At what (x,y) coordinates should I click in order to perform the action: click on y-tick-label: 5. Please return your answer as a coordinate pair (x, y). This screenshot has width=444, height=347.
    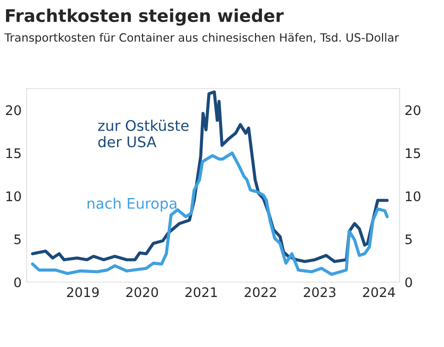
    Looking at the image, I should click on (17, 239).